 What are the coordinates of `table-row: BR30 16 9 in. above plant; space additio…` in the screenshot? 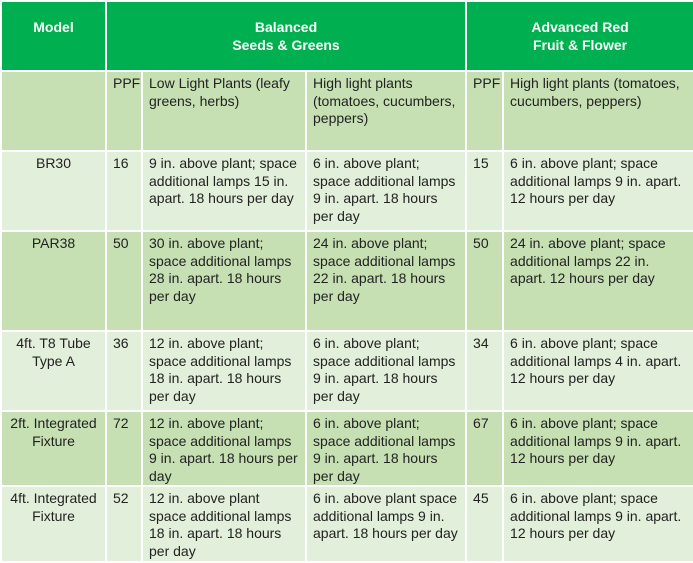 It's located at (346, 191).